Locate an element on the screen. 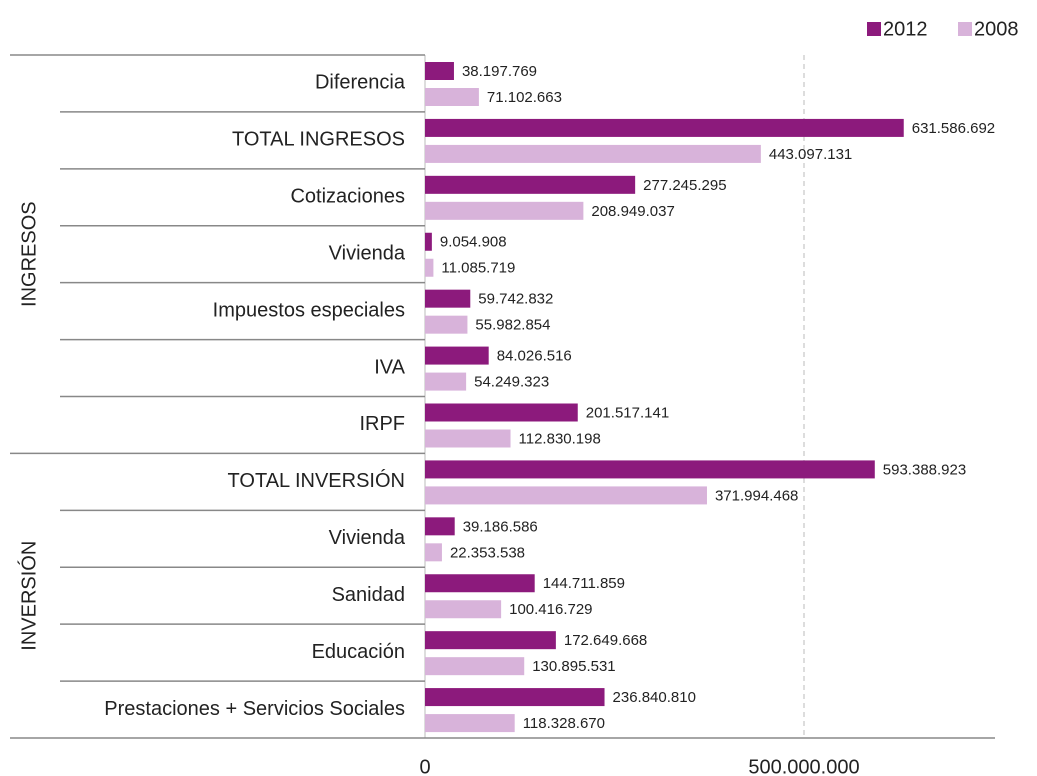  category-label: TOTAL INVERSIÓN is located at coordinates (316, 480).